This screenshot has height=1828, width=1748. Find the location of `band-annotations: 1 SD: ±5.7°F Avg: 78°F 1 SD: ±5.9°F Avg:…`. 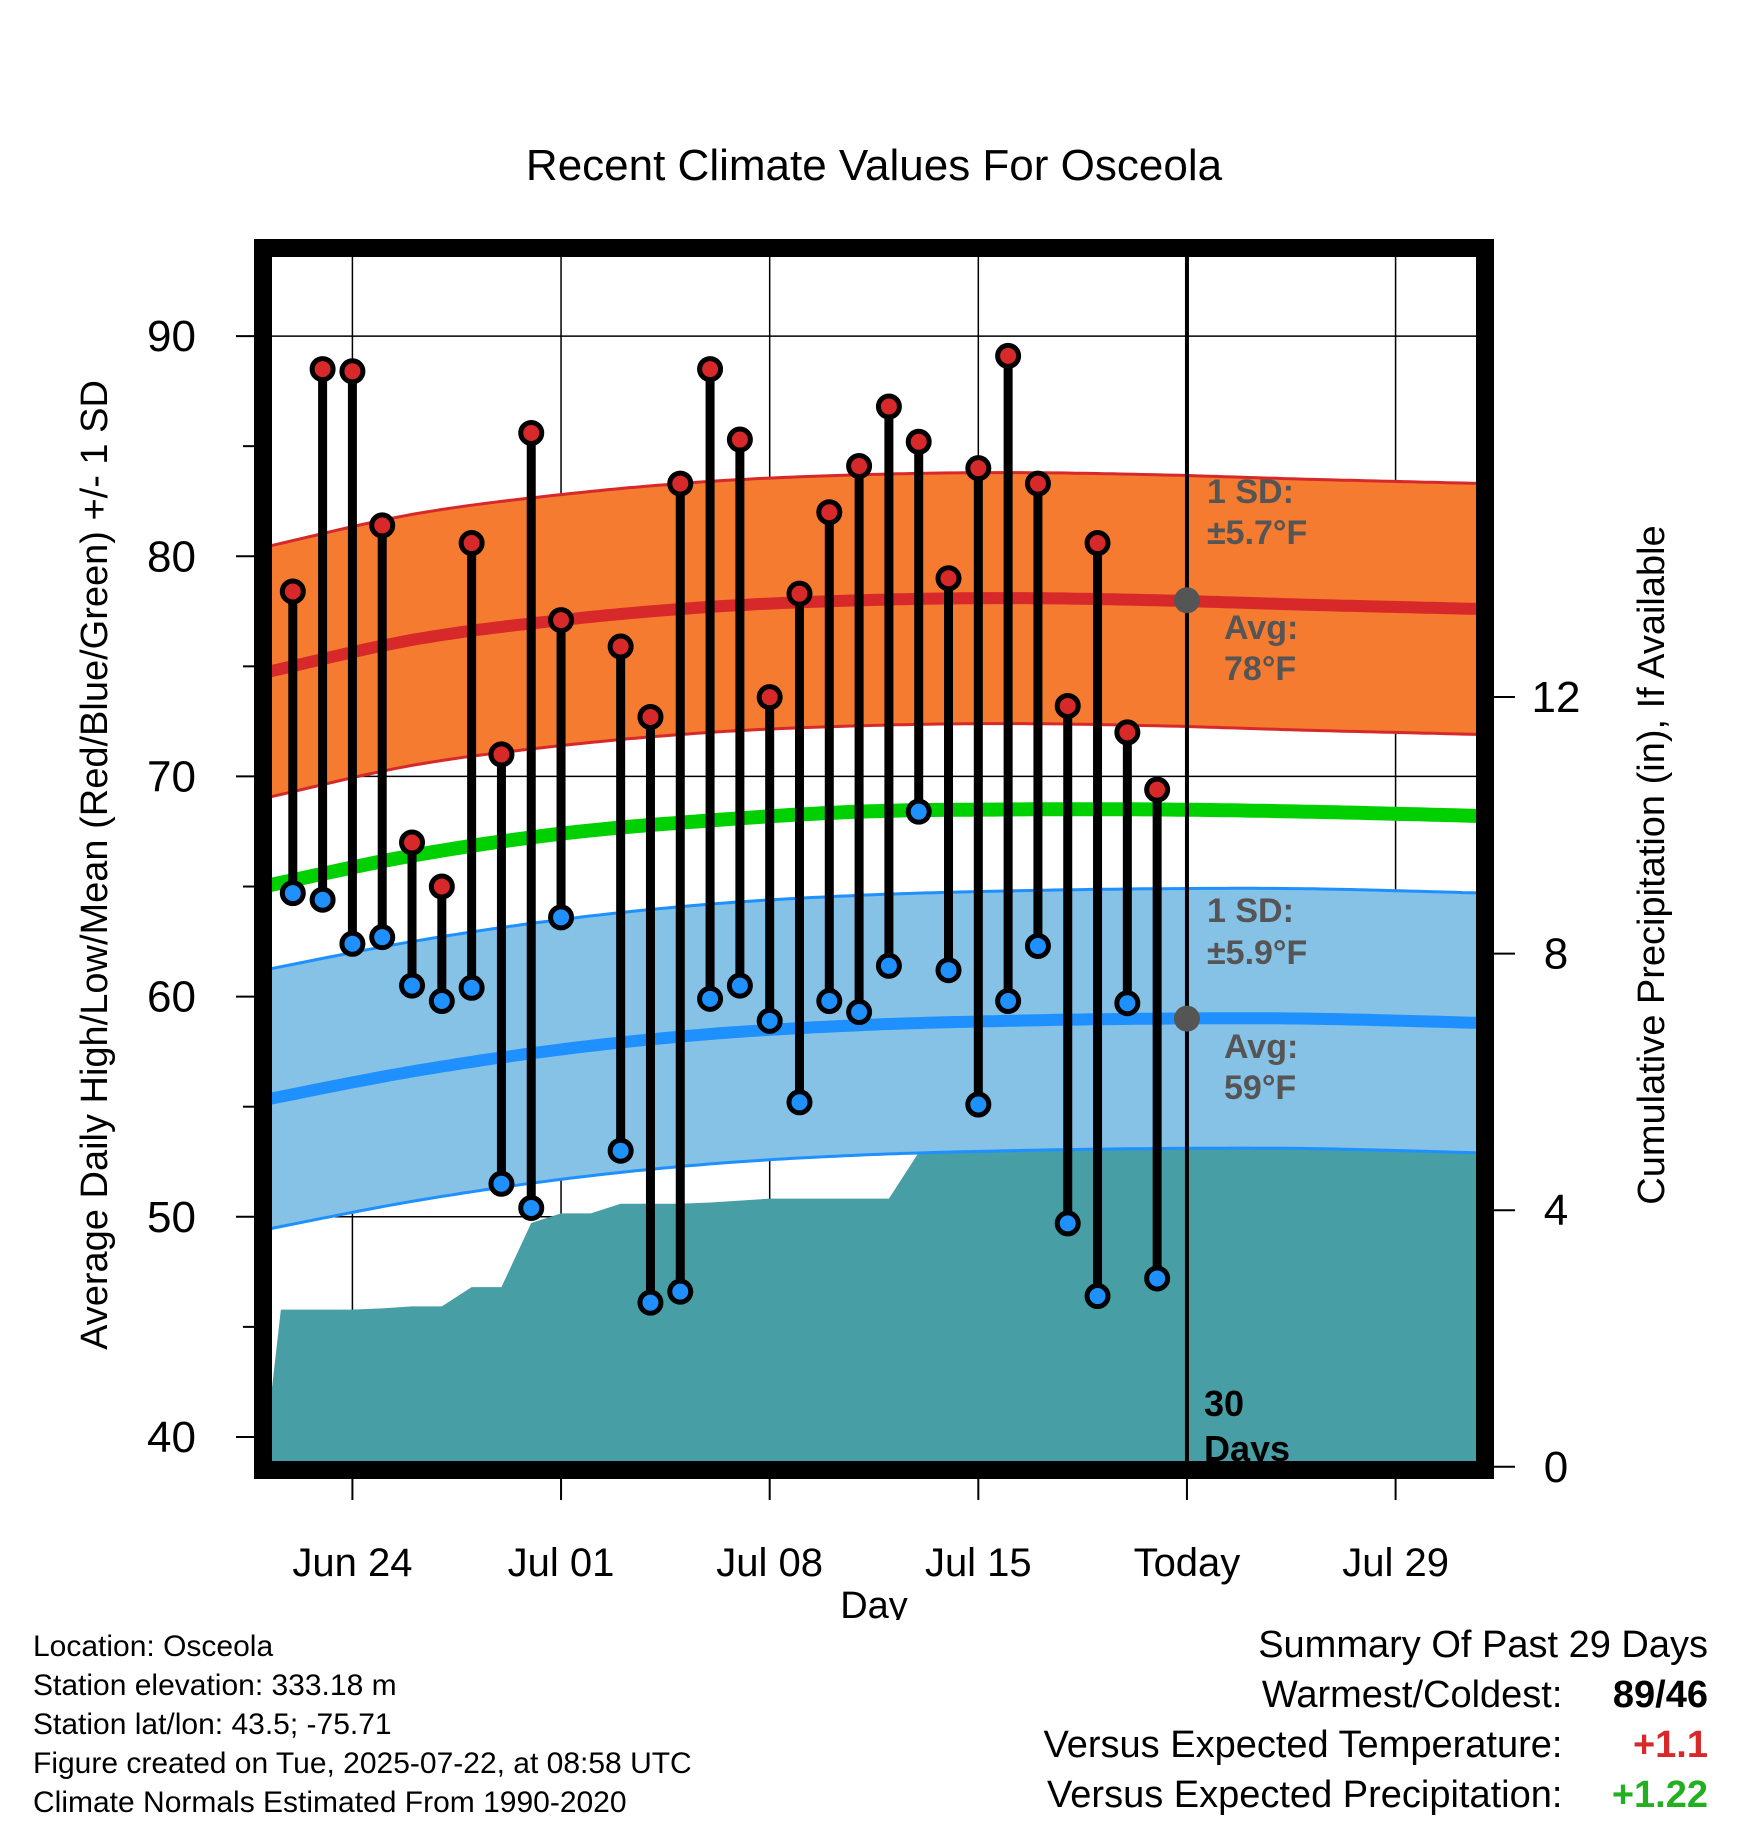

band-annotations: 1 SD: ±5.7°F Avg: 78°F 1 SD: ±5.9°F Avg:… is located at coordinates (1257, 790).